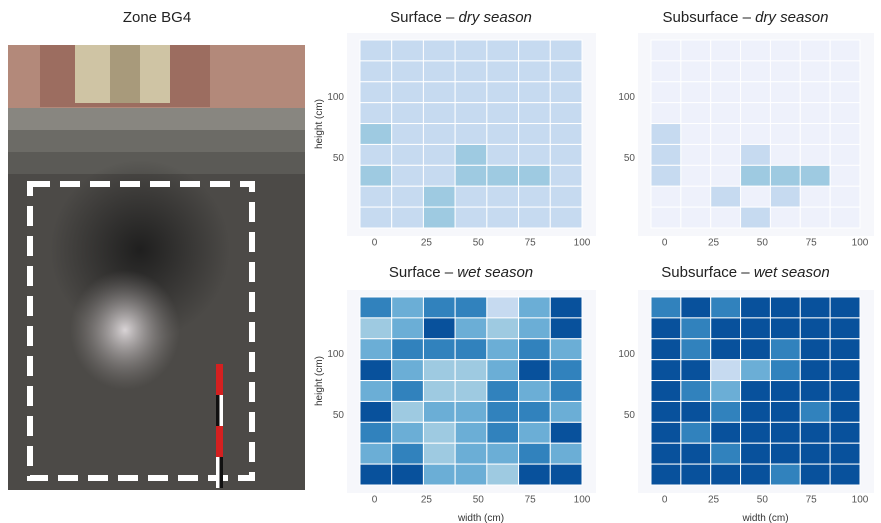 The height and width of the screenshot is (523, 881). What do you see at coordinates (335, 97) in the screenshot?
I see `y-tick-label: 100` at bounding box center [335, 97].